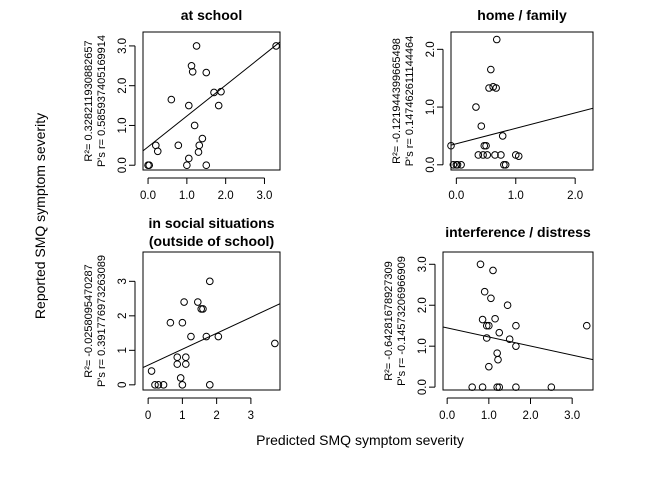 The image size is (672, 480). I want to click on pearson-r-label: P's r= 0.147462611144464, so click(410, 101).